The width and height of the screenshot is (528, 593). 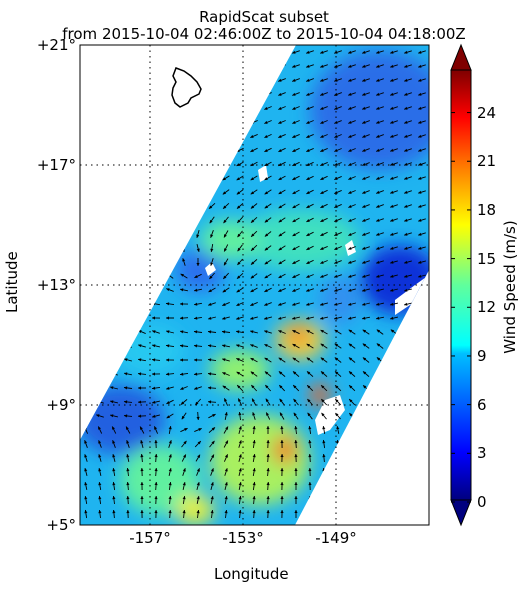 I want to click on colorbar-tick-label: 15, so click(x=487, y=258).